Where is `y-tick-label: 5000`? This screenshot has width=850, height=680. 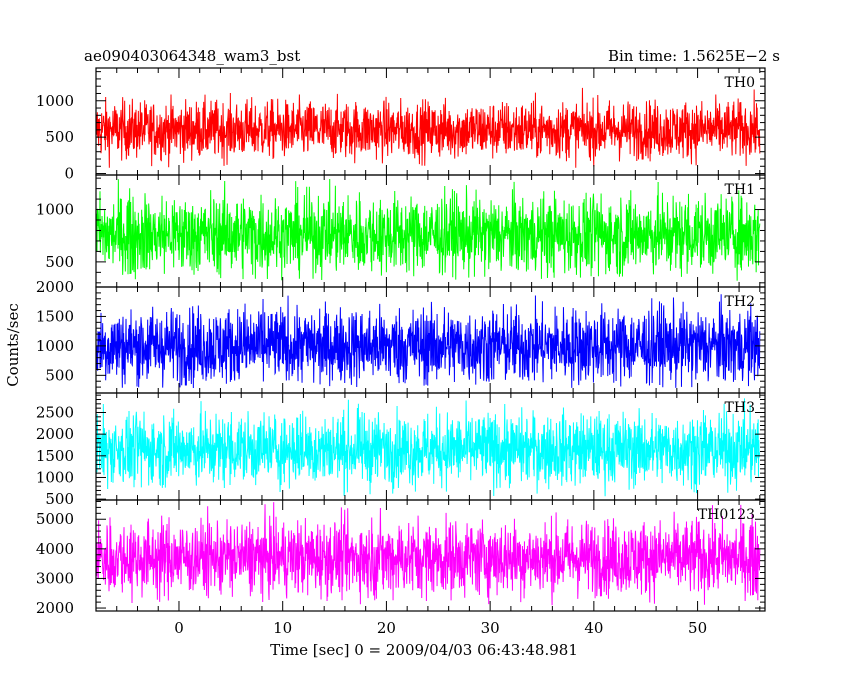 y-tick-label: 5000 is located at coordinates (55, 519).